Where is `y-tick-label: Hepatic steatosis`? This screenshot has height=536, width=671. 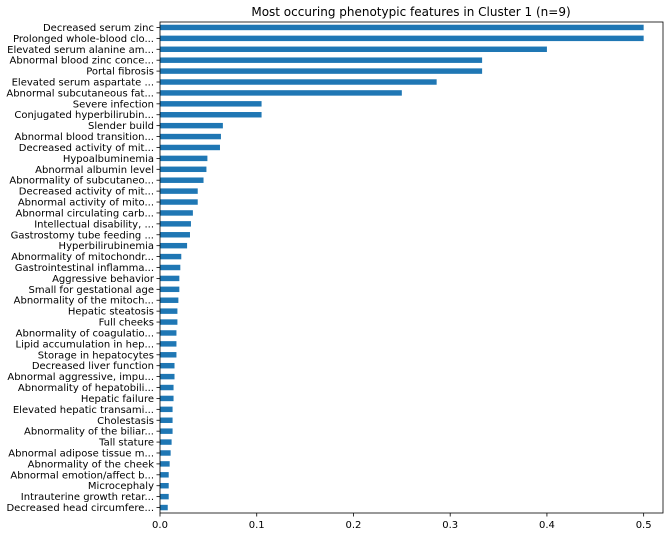
y-tick-label: Hepatic steatosis is located at coordinates (111, 312).